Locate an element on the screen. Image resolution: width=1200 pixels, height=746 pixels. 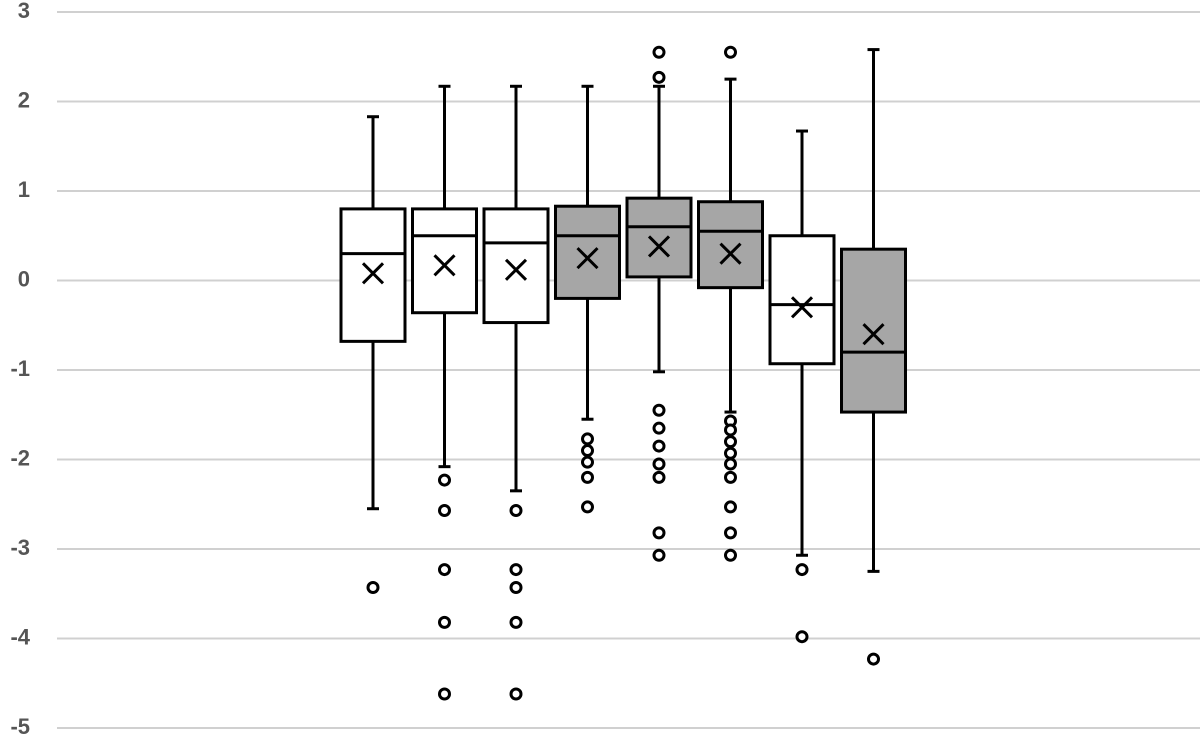
y-tick-label: -4 is located at coordinates (20, 636).